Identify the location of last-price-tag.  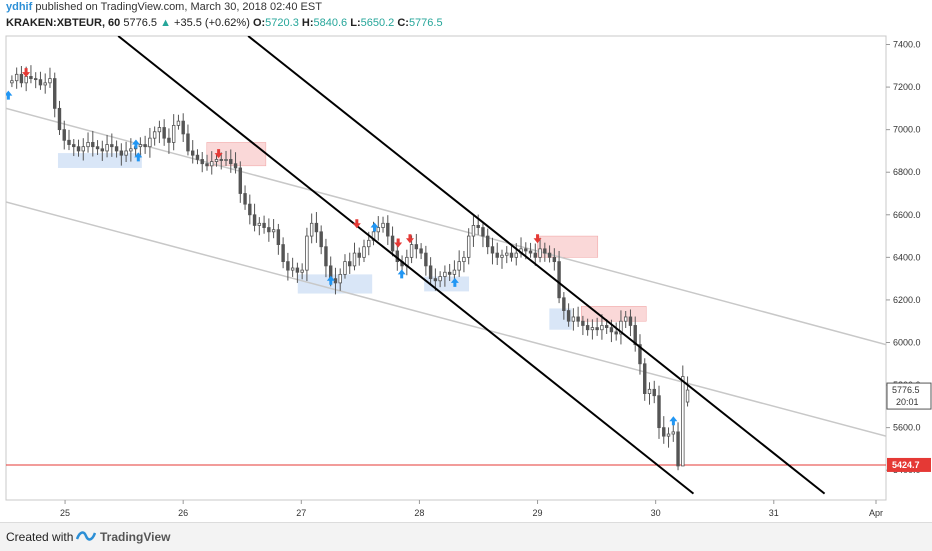
(909, 396).